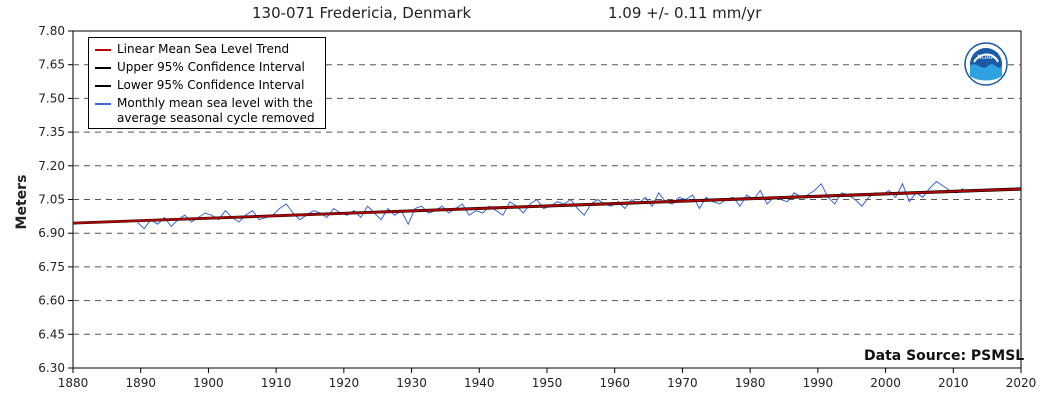 The image size is (1050, 400). I want to click on x-tick-label: 1950, so click(547, 383).